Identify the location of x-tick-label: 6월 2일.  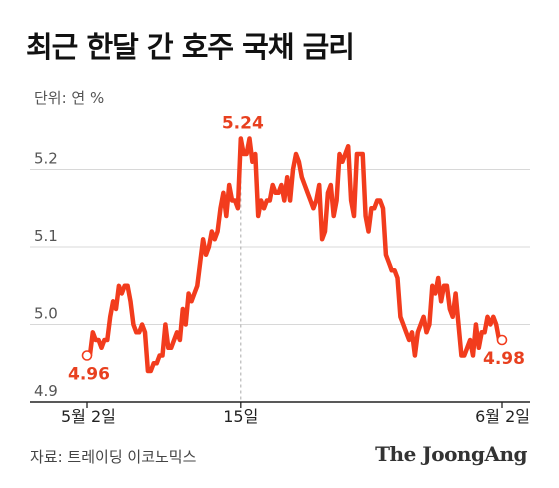
(502, 416).